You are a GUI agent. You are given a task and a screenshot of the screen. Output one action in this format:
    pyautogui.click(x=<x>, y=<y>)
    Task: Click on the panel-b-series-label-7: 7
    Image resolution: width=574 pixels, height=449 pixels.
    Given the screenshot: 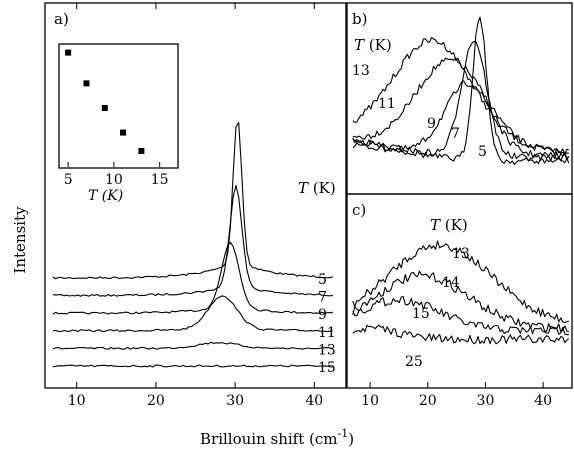 What is the action you would take?
    pyautogui.click(x=455, y=134)
    